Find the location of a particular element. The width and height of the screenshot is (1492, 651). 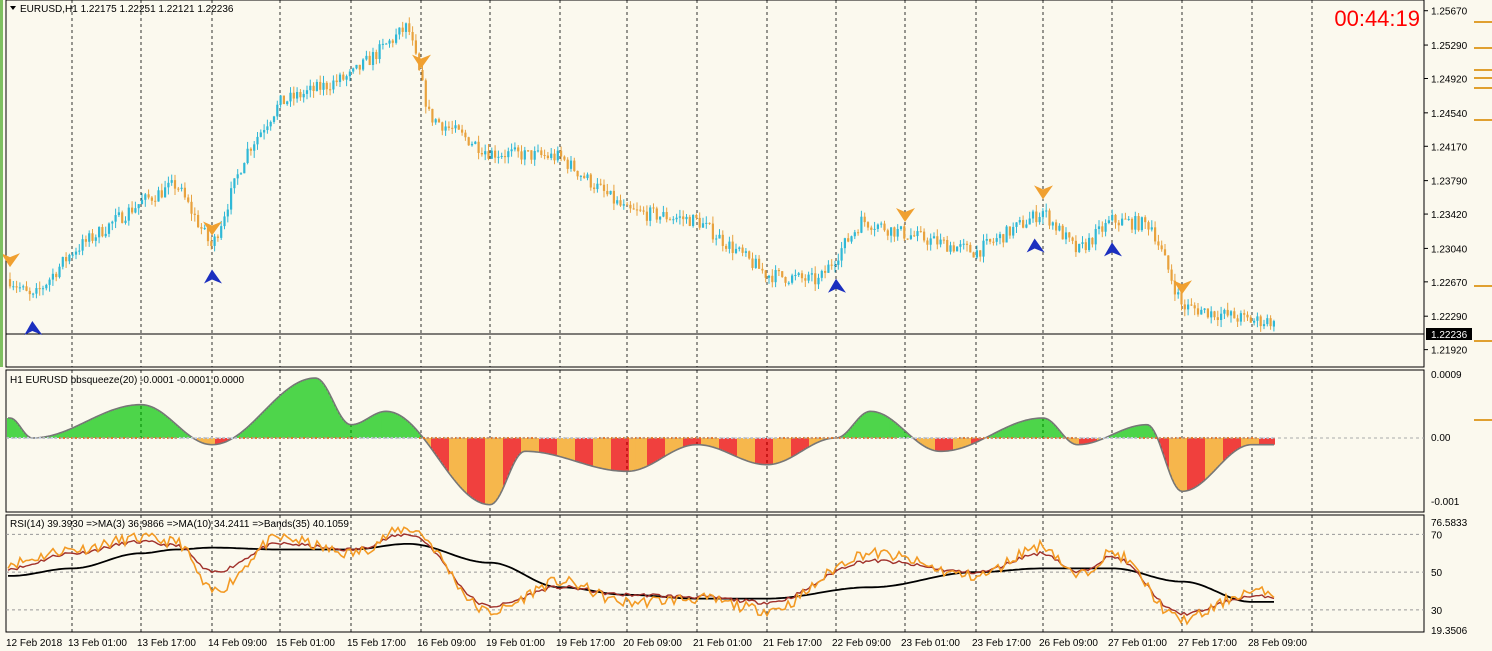

buy-arrow-icon is located at coordinates (1113, 249).